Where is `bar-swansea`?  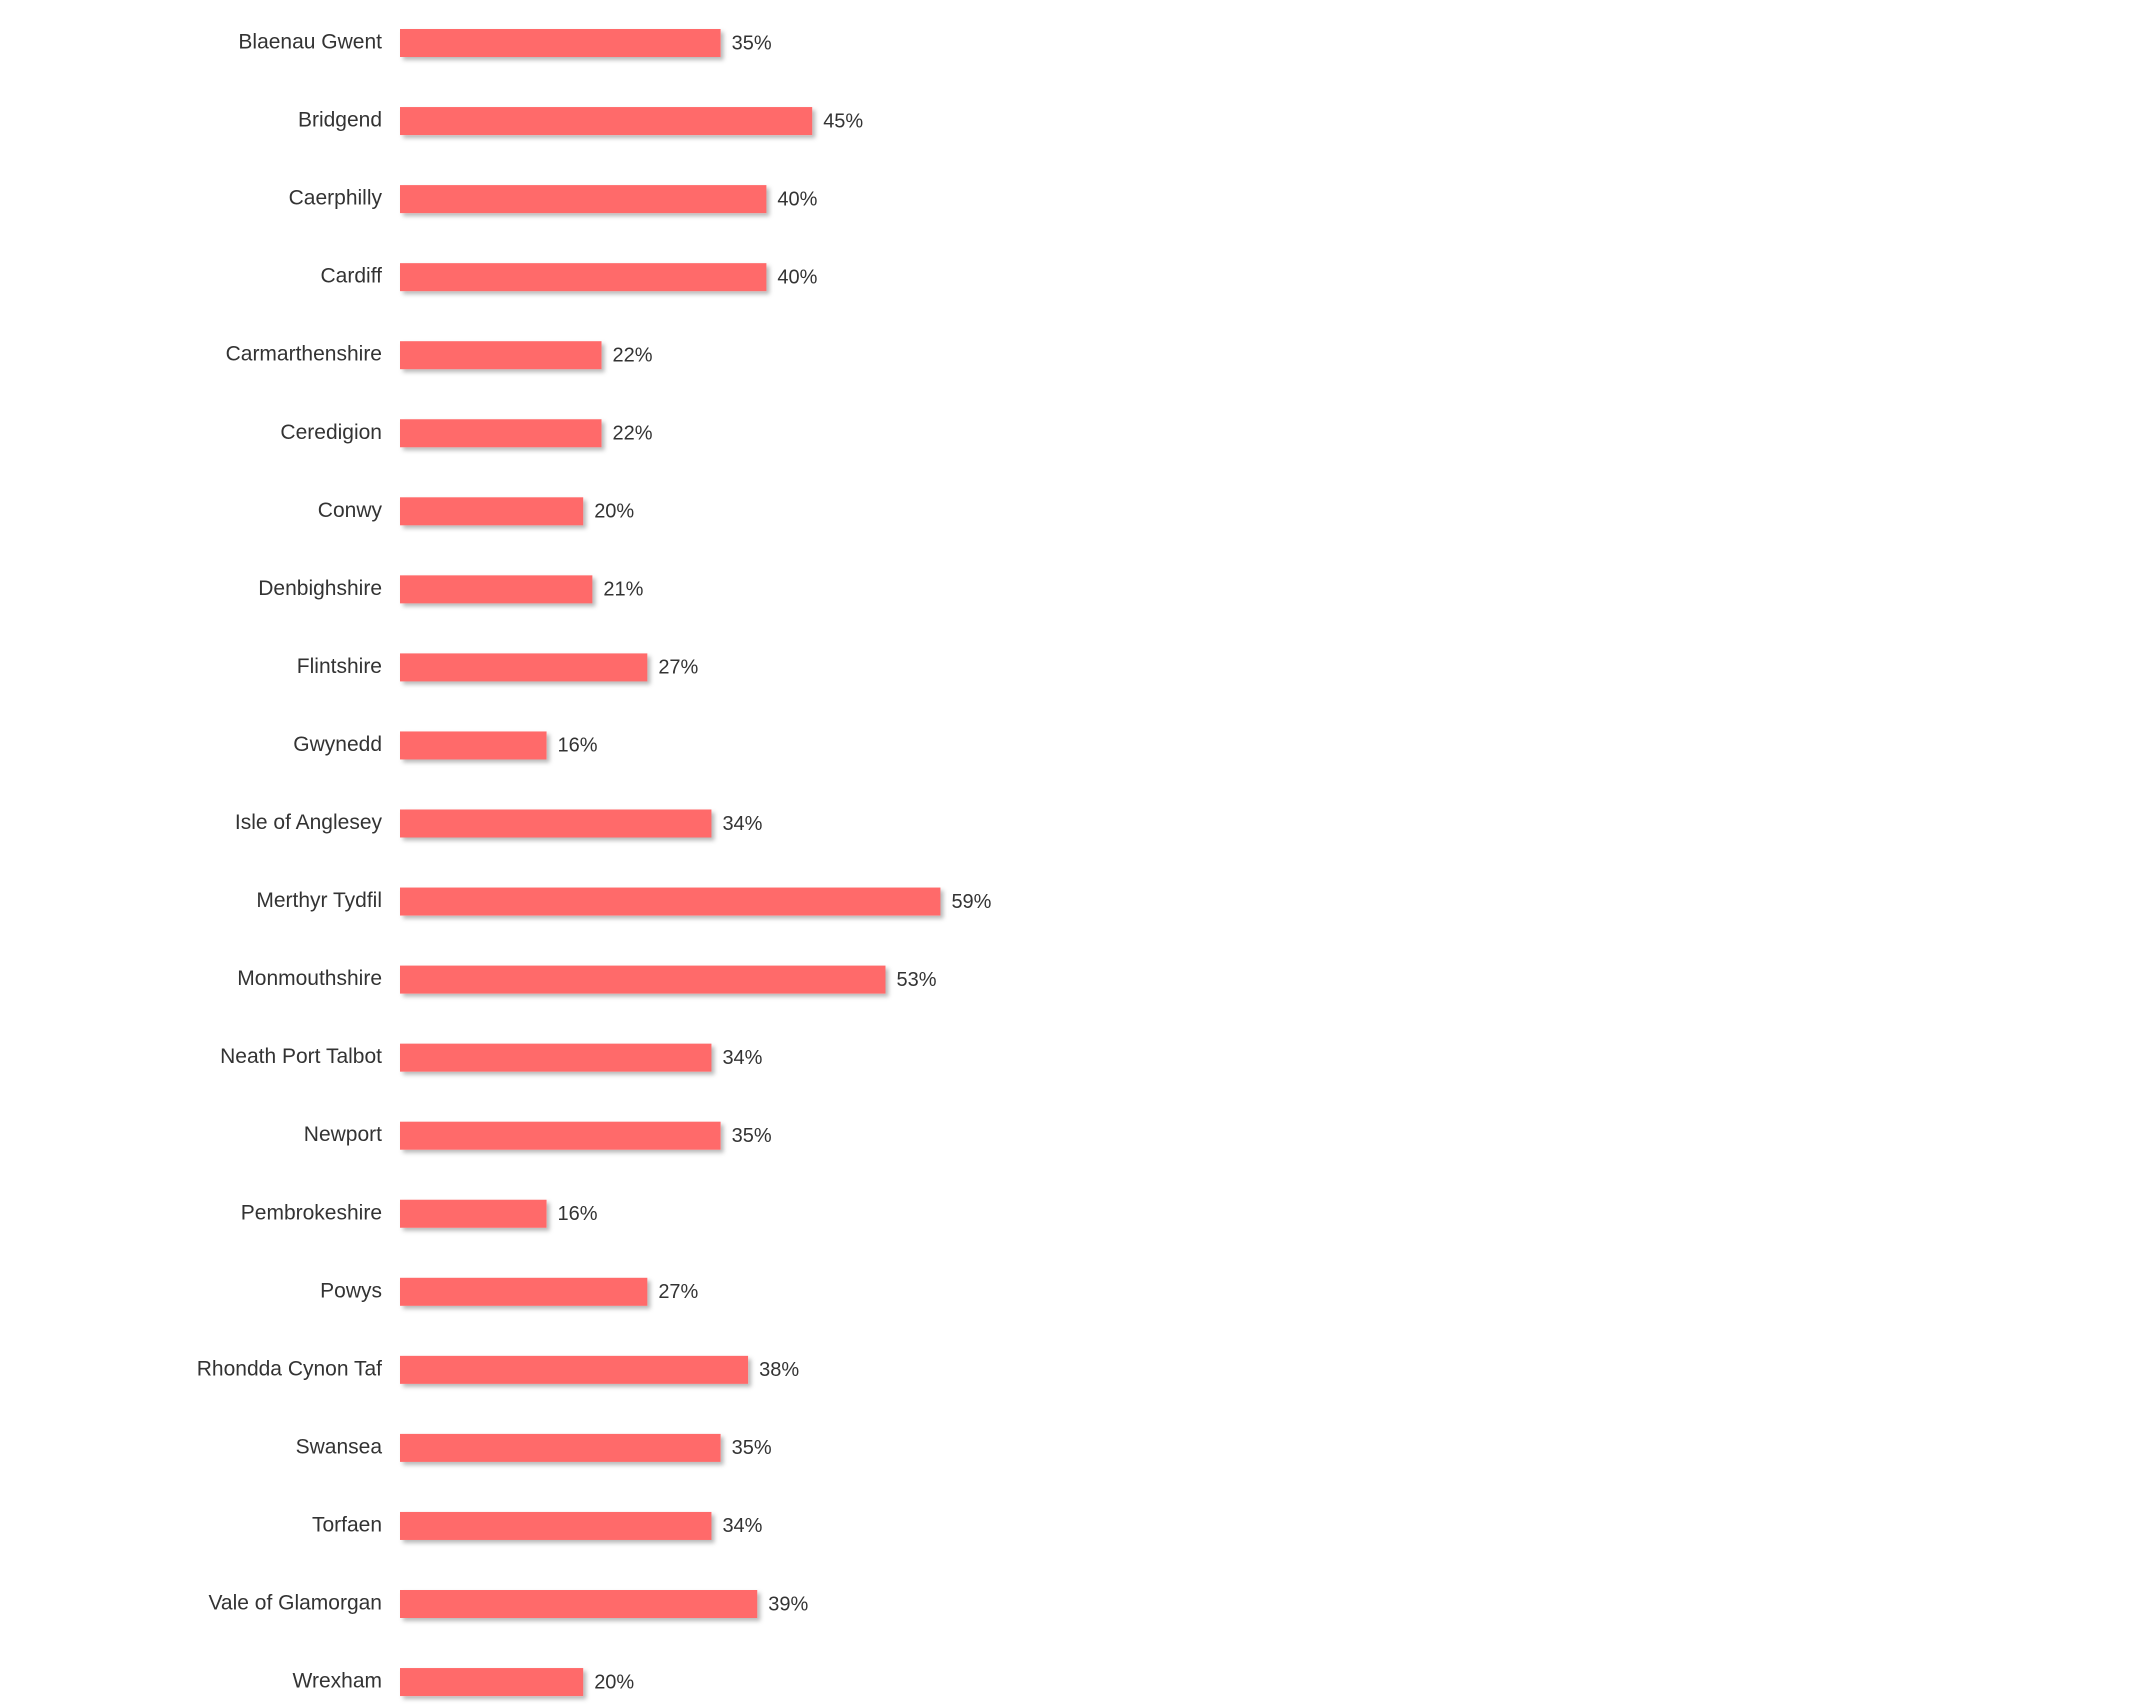 bar-swansea is located at coordinates (560, 1447).